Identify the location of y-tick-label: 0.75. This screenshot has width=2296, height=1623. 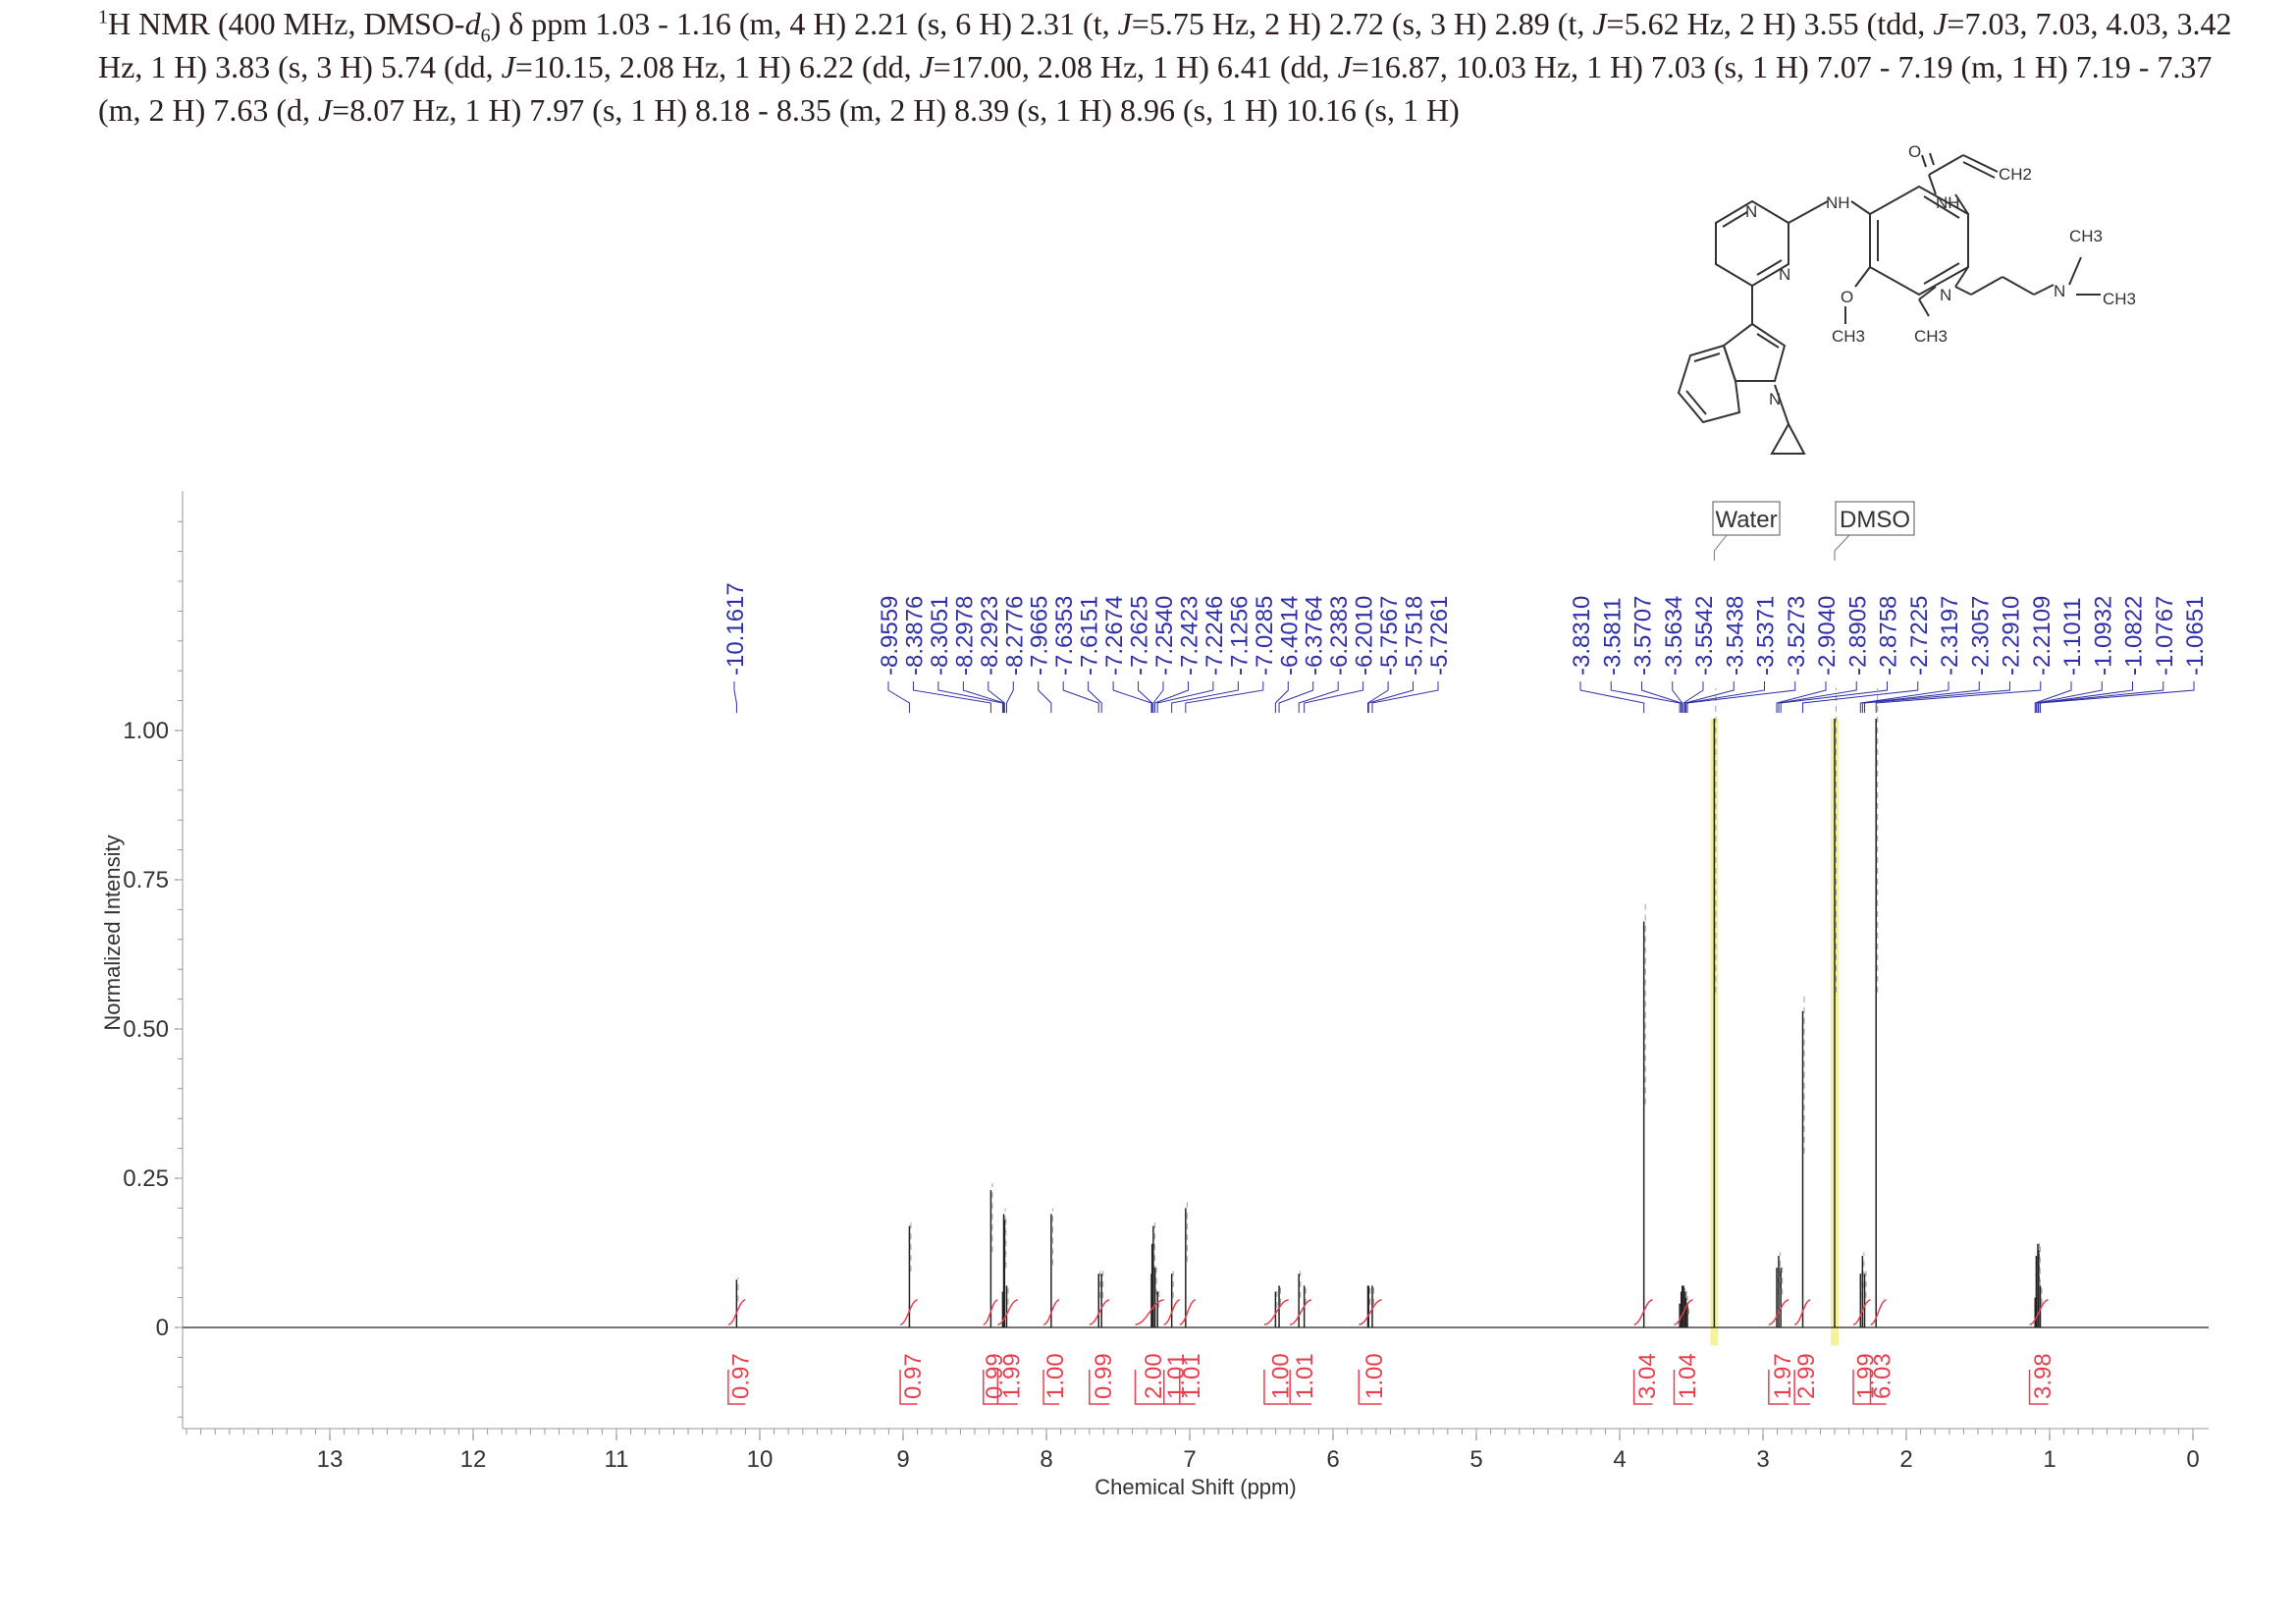
(146, 880).